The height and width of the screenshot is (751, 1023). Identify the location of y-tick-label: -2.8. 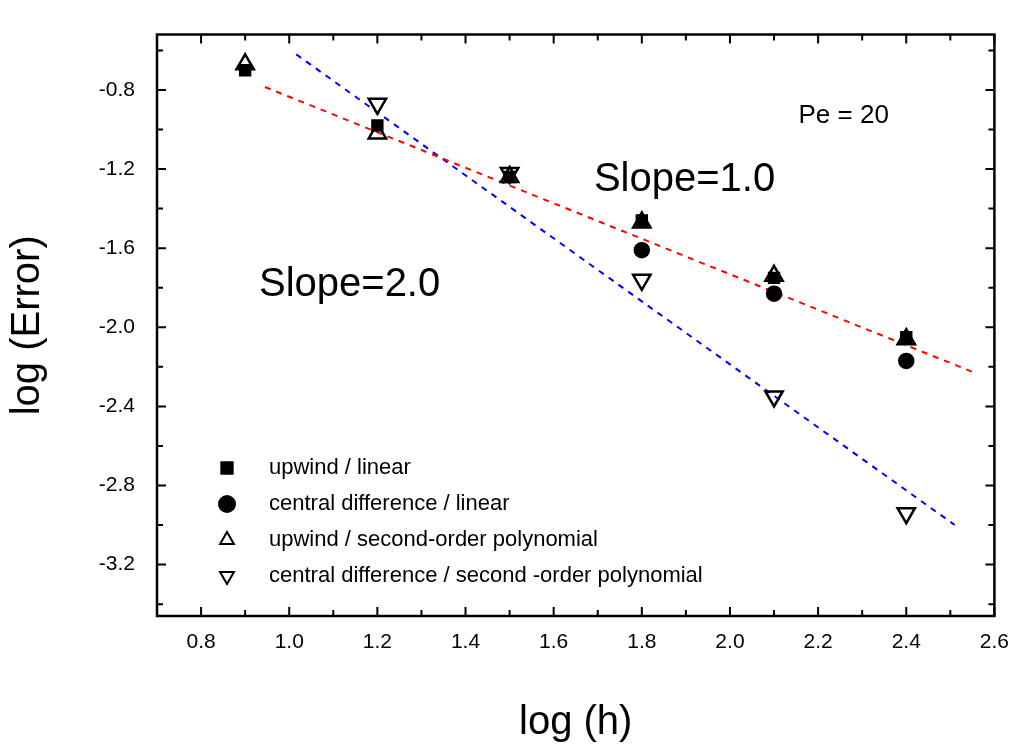
(116, 484).